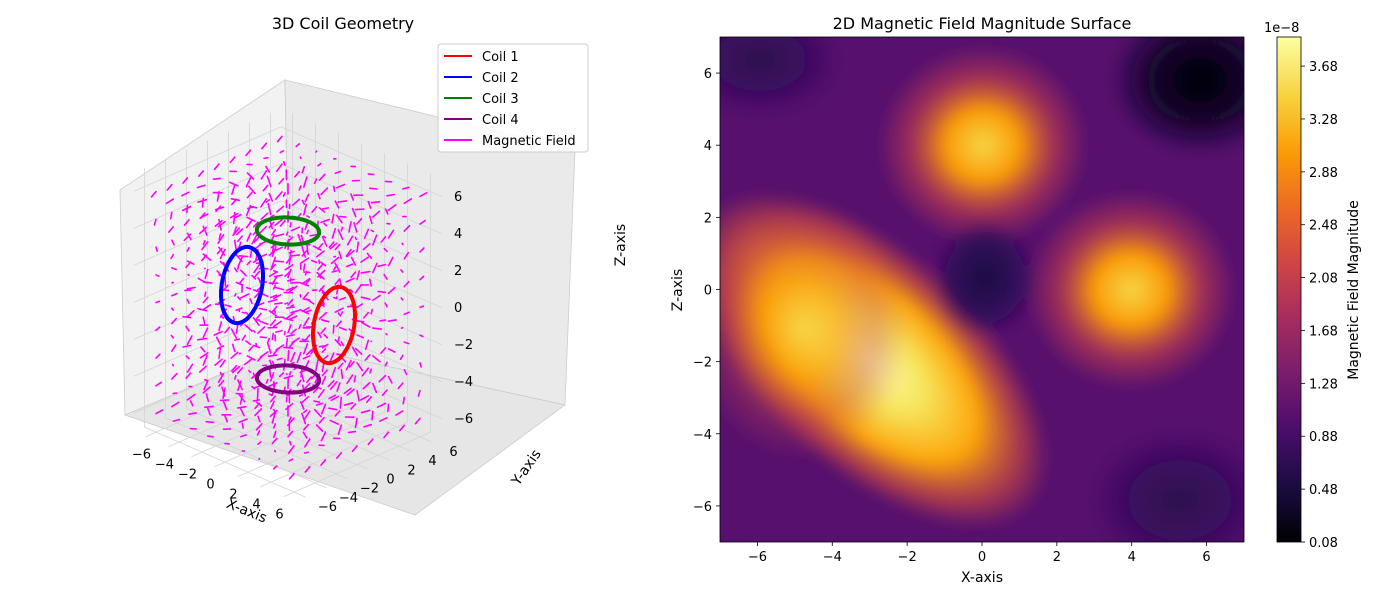 The height and width of the screenshot is (600, 1400). Describe the element at coordinates (708, 146) in the screenshot. I see `y-tick-label-heatmap: 4` at that location.